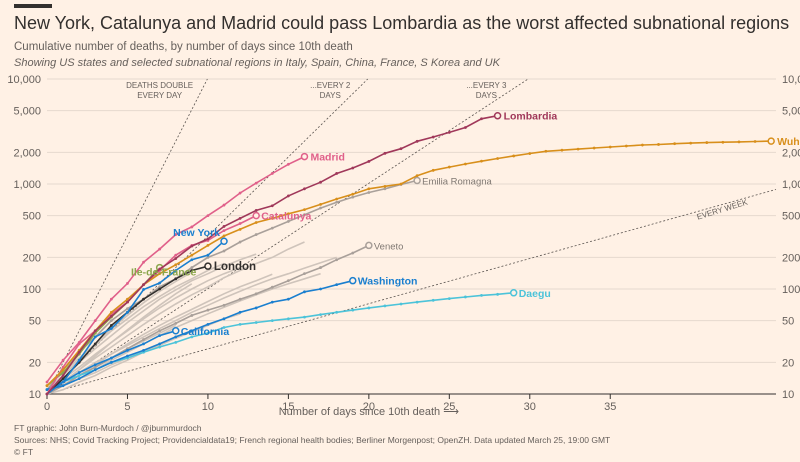 The height and width of the screenshot is (462, 800). Describe the element at coordinates (723, 209) in the screenshot. I see `doubling-guide-label: EVERY WEEK` at that location.